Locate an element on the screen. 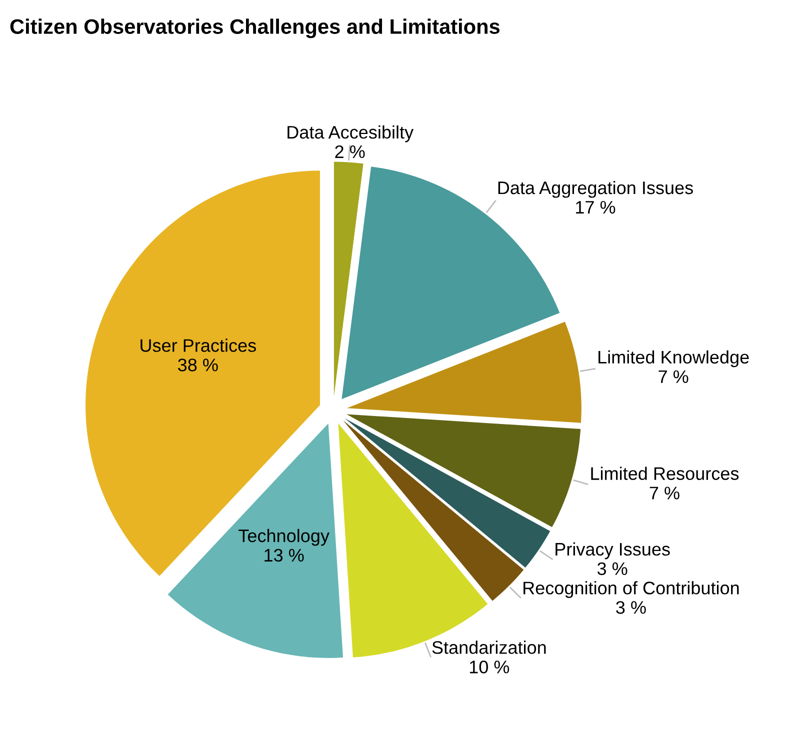  slice-label: Privacy Issues is located at coordinates (613, 551).